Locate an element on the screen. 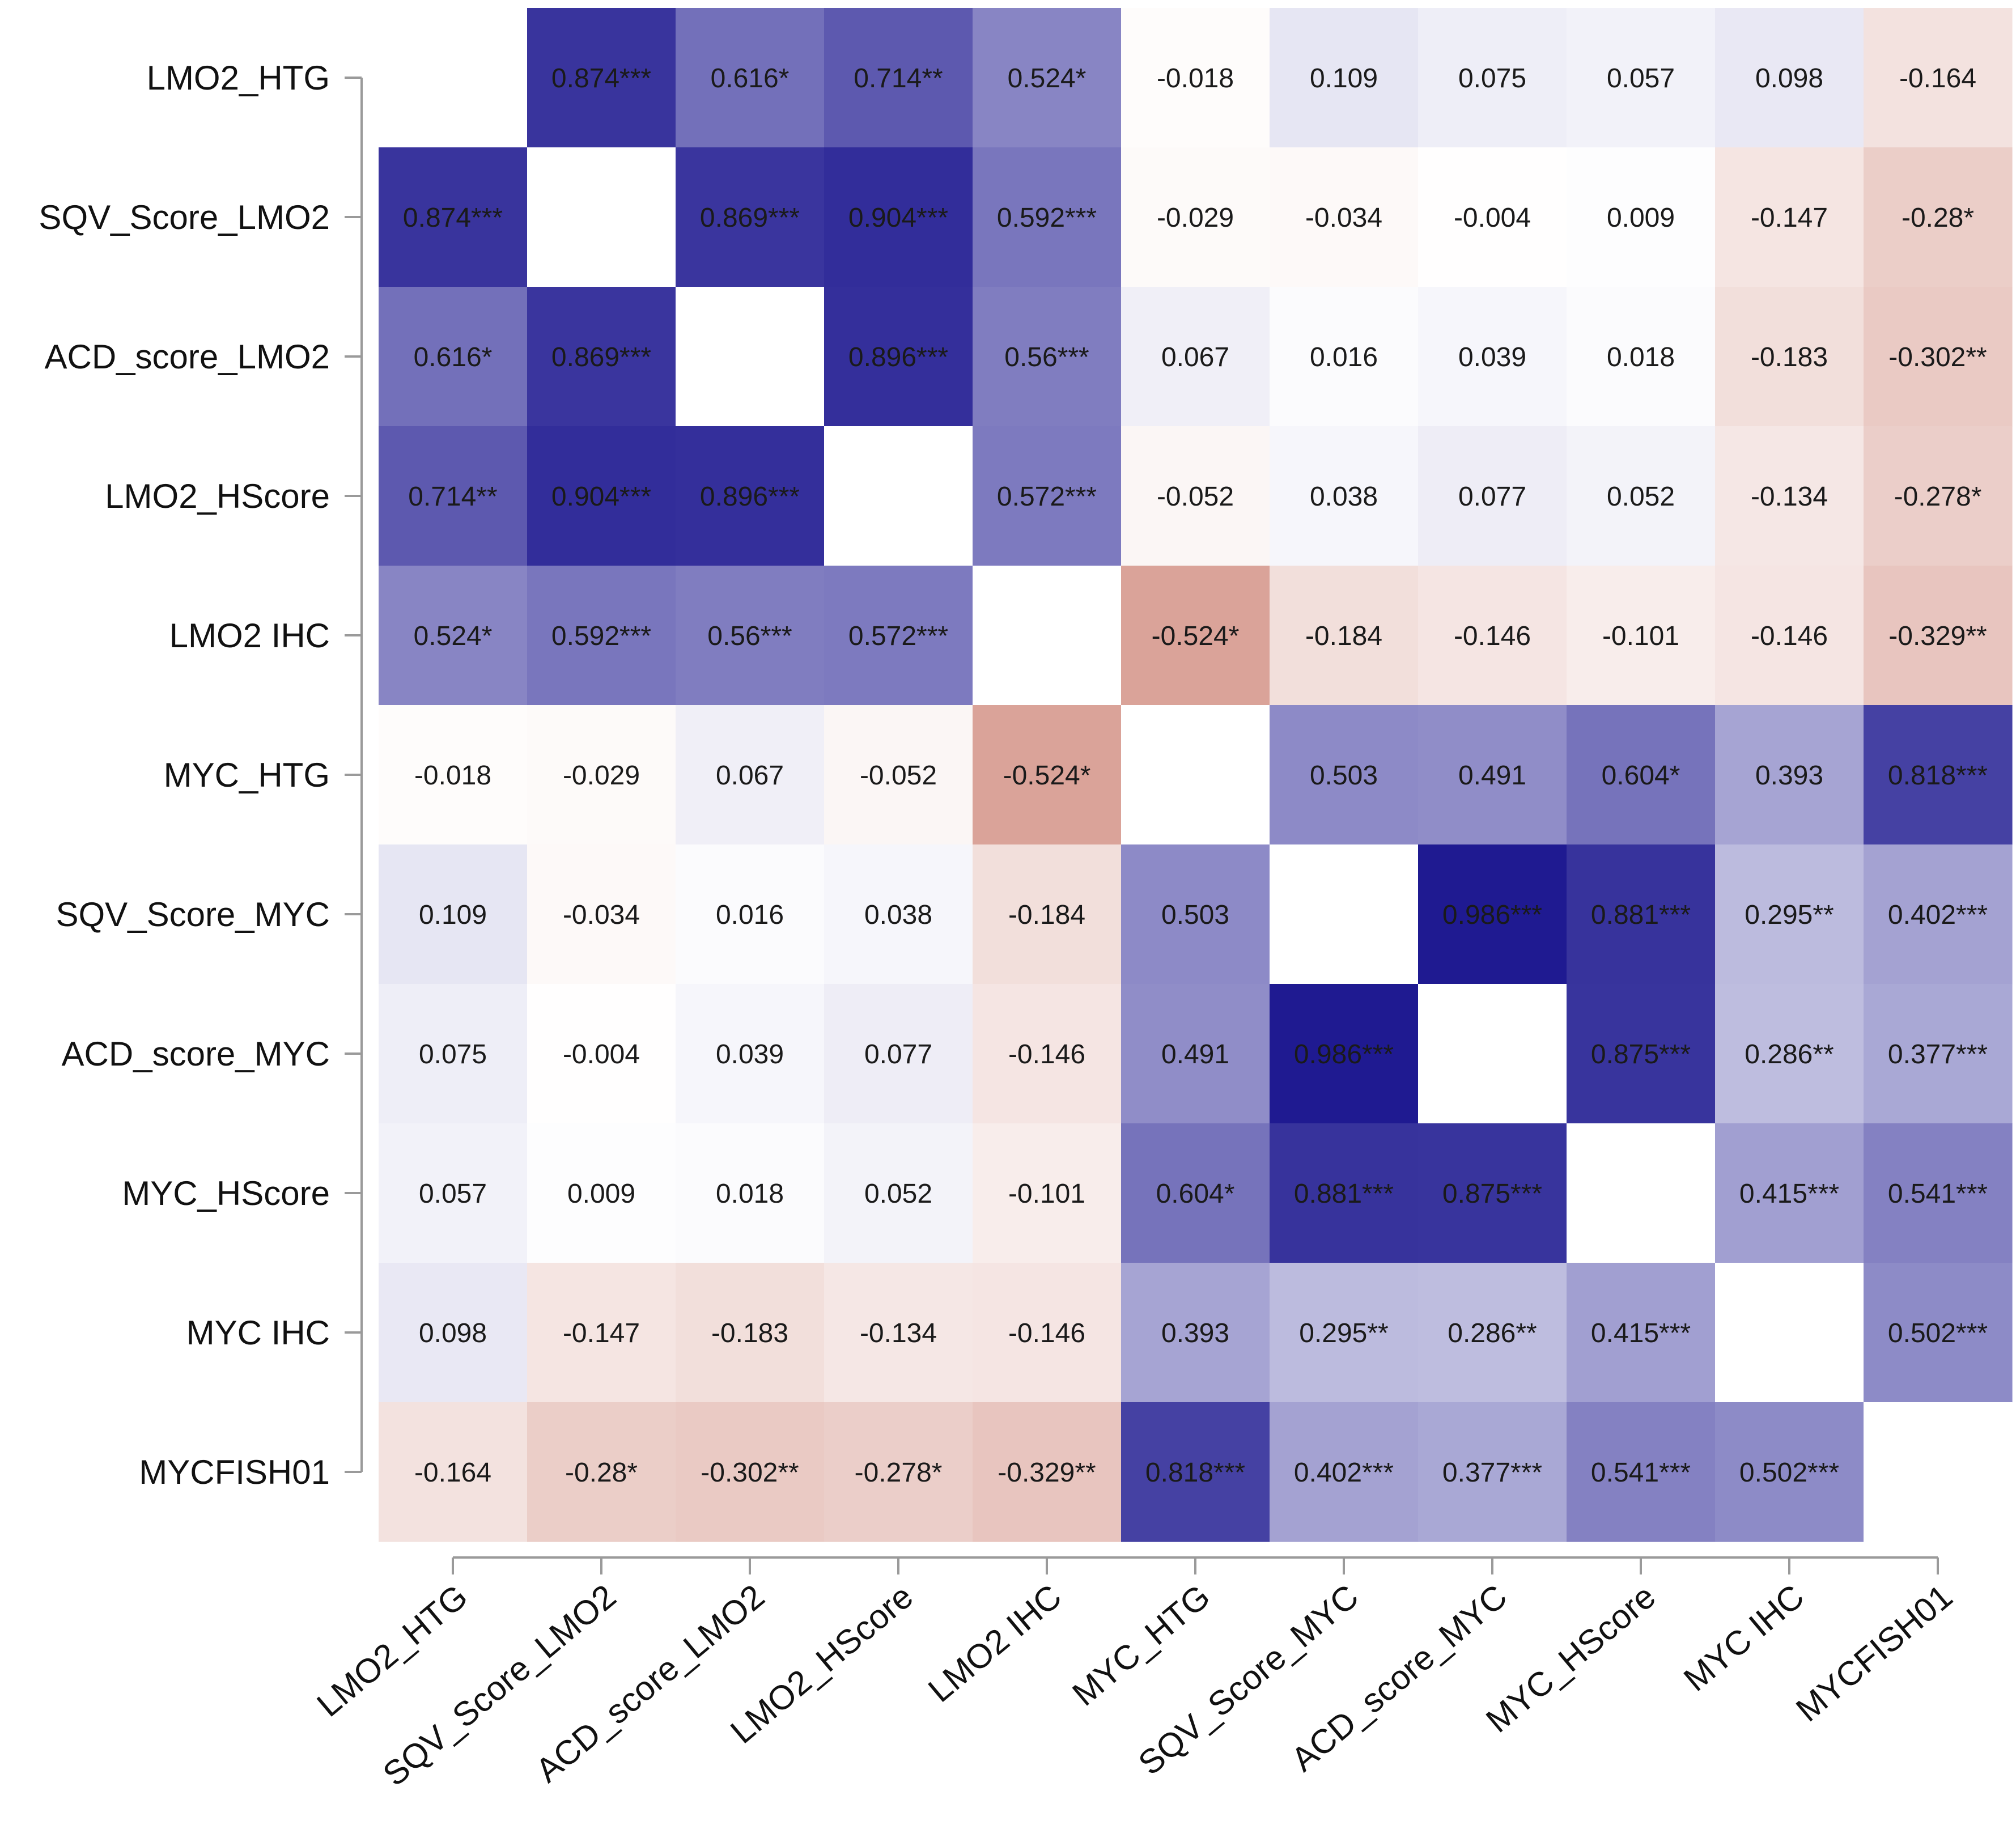 The width and height of the screenshot is (2016, 1825). cell-value-label: 0.075 is located at coordinates (1492, 78).